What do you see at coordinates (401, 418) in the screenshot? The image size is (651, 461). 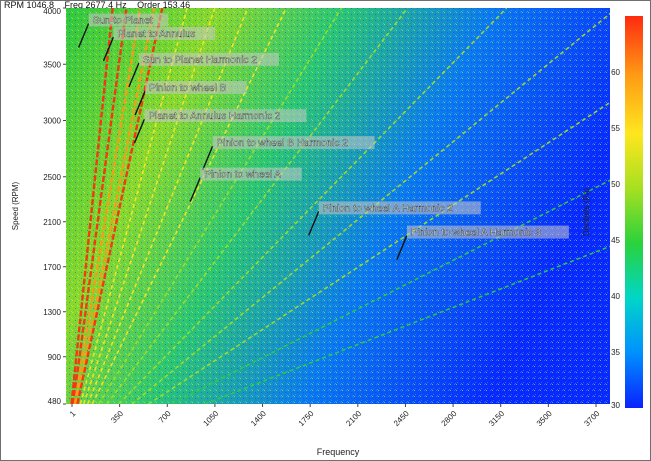 I see `x-tick-label-8: 2450` at bounding box center [401, 418].